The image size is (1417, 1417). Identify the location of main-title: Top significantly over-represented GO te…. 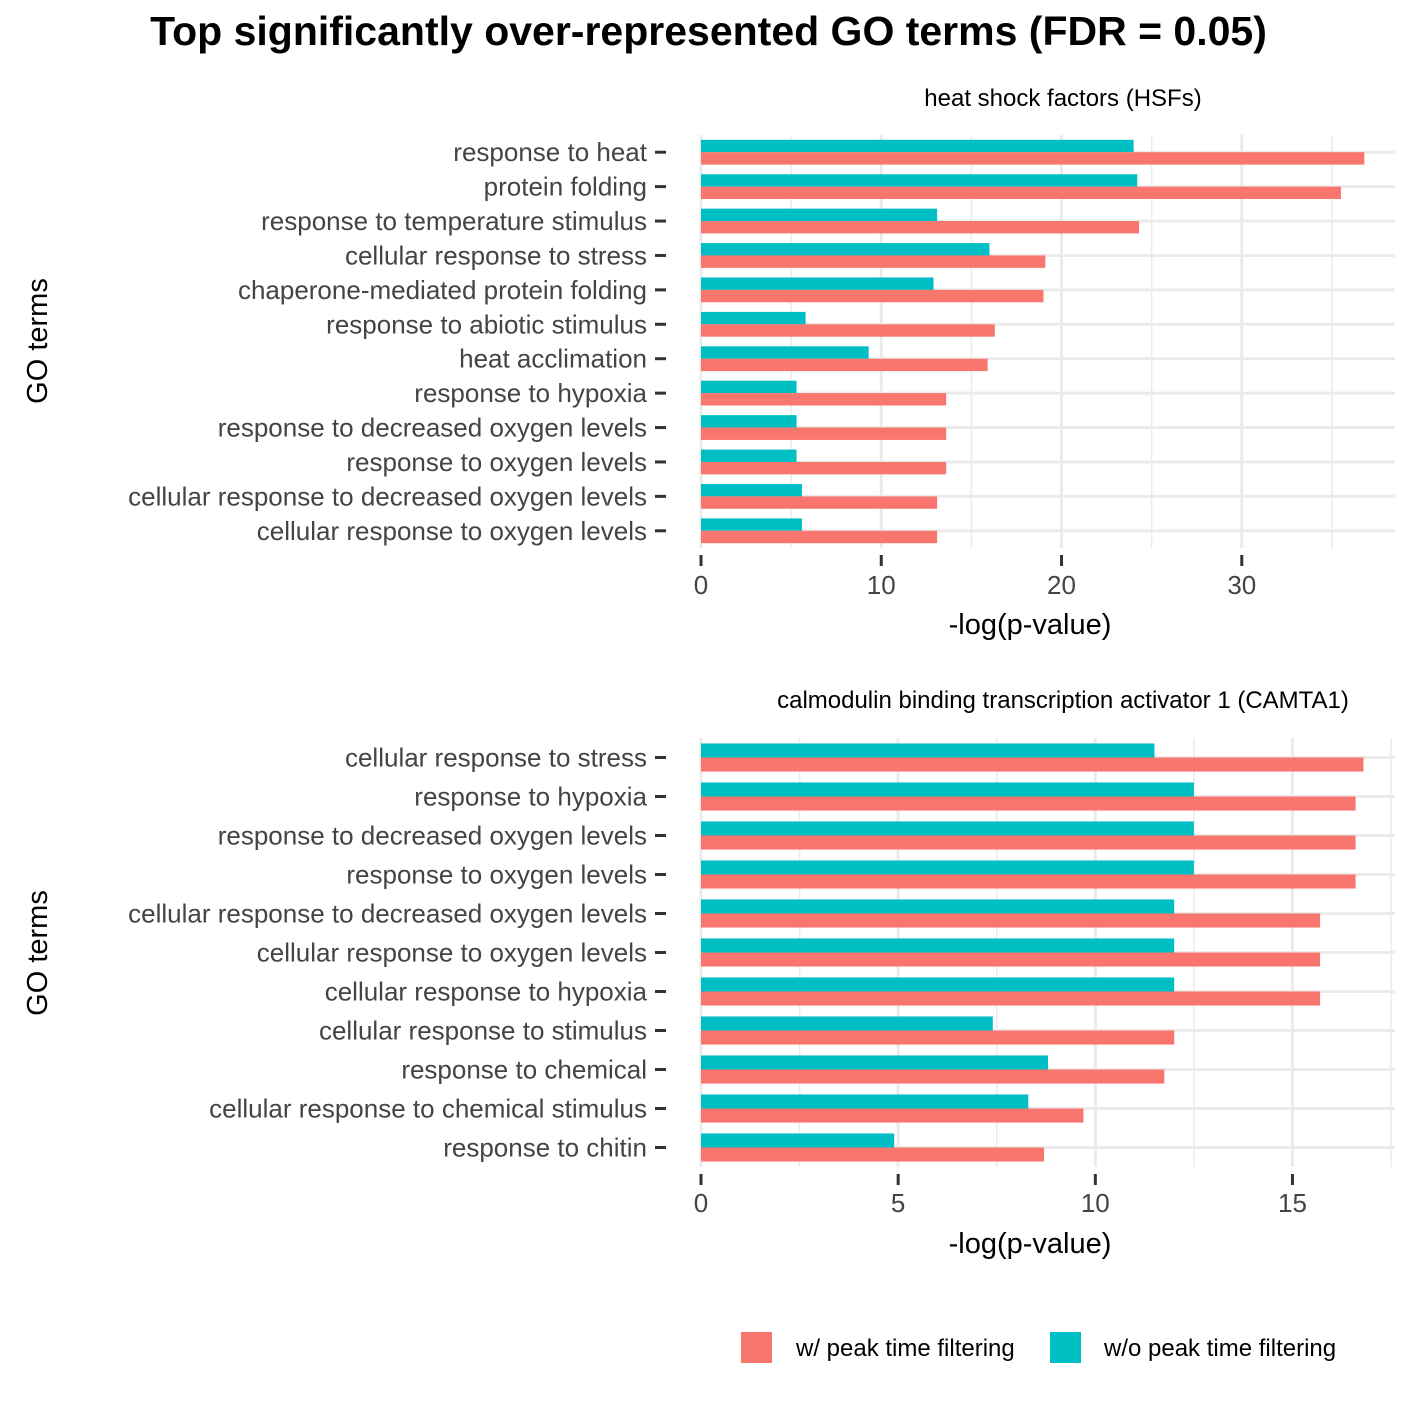
(708, 31).